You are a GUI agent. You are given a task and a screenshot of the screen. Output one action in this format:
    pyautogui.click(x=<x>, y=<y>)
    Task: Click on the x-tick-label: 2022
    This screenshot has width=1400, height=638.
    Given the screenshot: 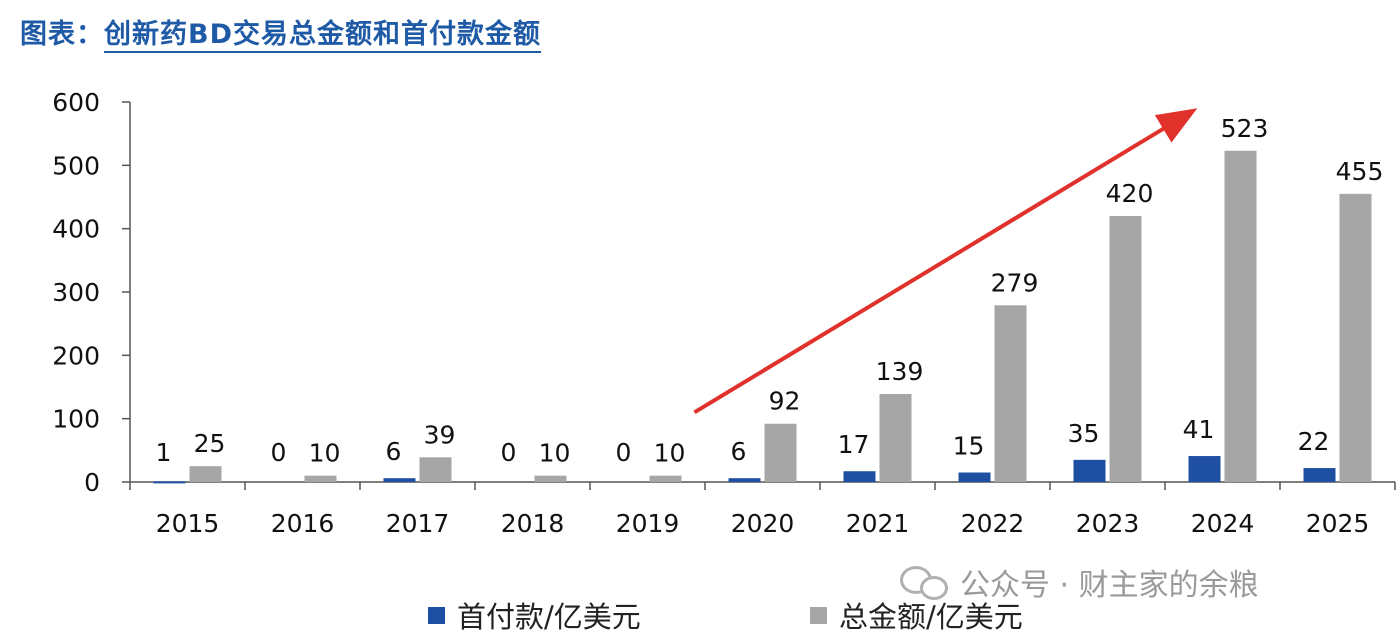 What is the action you would take?
    pyautogui.click(x=993, y=523)
    